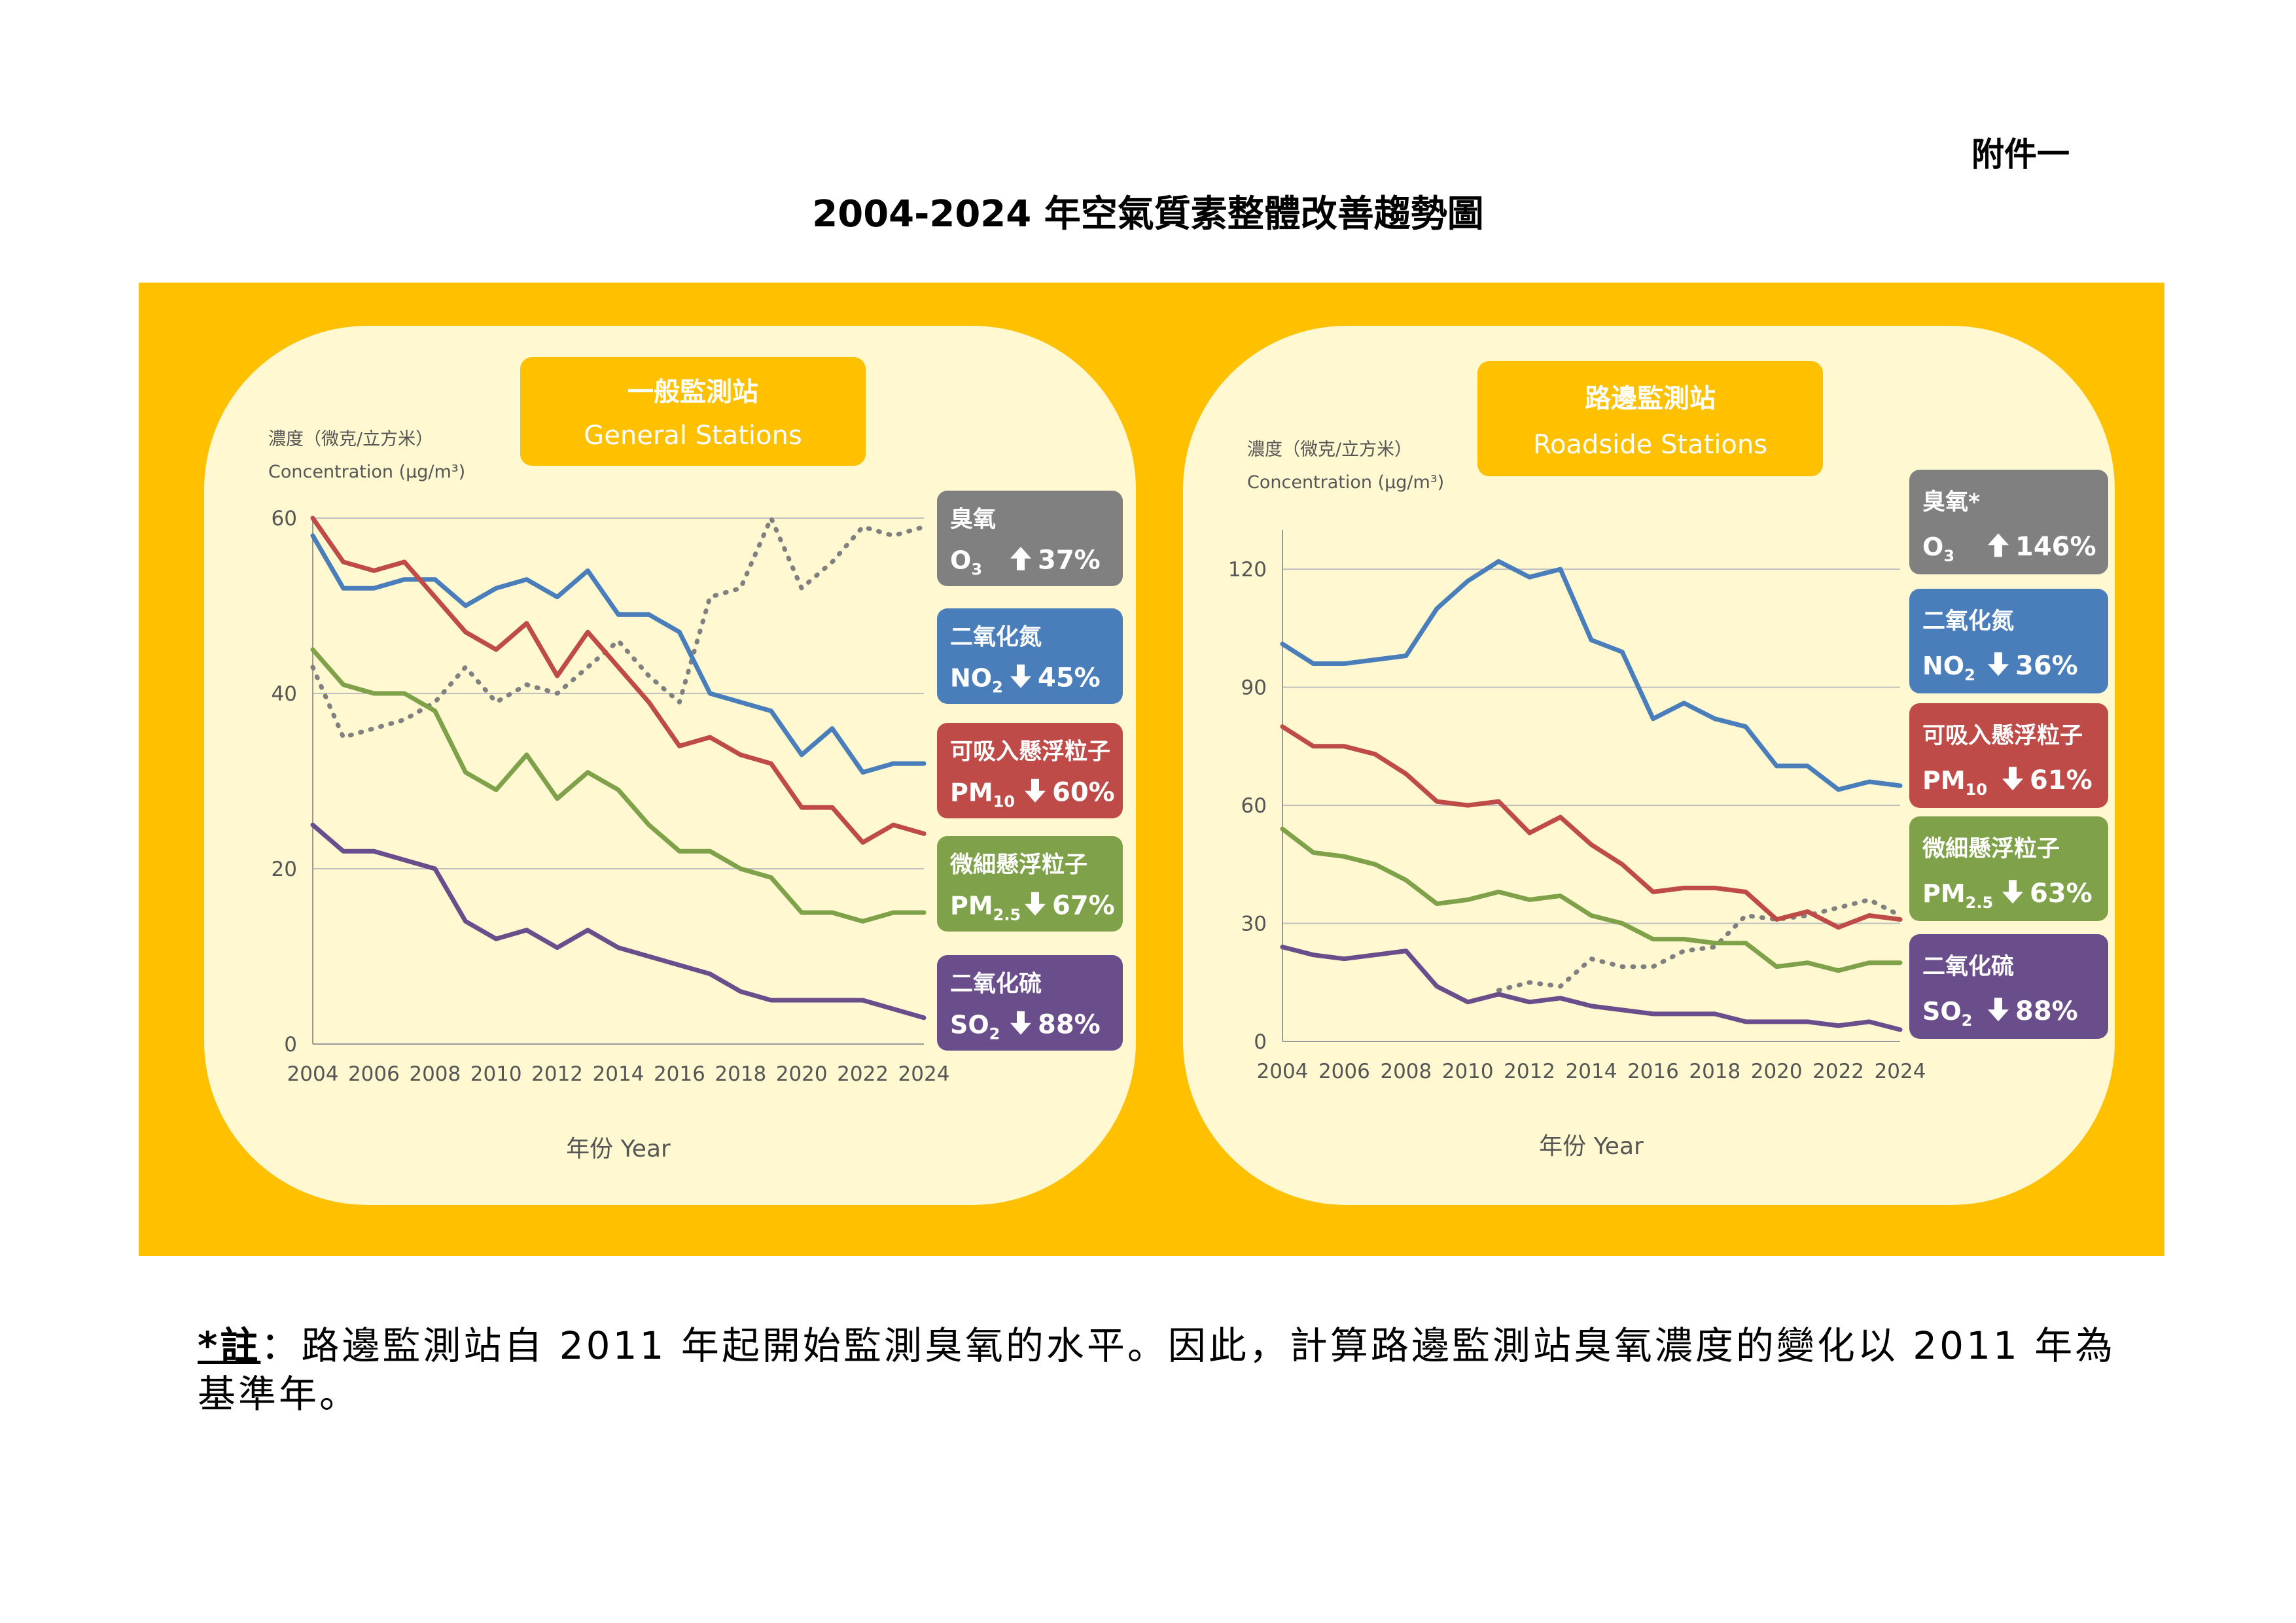 The image size is (2296, 1623). I want to click on page-title: 2004-2024 年空氣質素整體改善趨勢圖, so click(1148, 214).